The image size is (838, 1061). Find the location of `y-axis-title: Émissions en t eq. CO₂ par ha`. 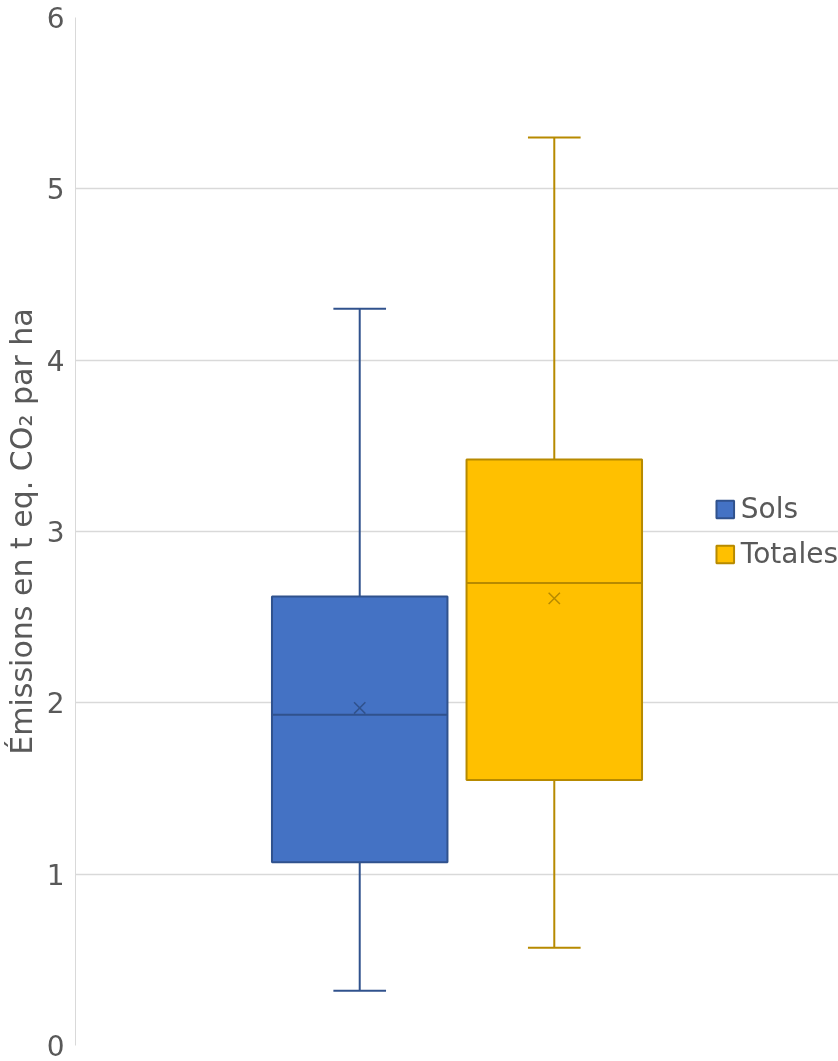

y-axis-title: Émissions en t eq. CO₂ par ha is located at coordinates (21, 531).